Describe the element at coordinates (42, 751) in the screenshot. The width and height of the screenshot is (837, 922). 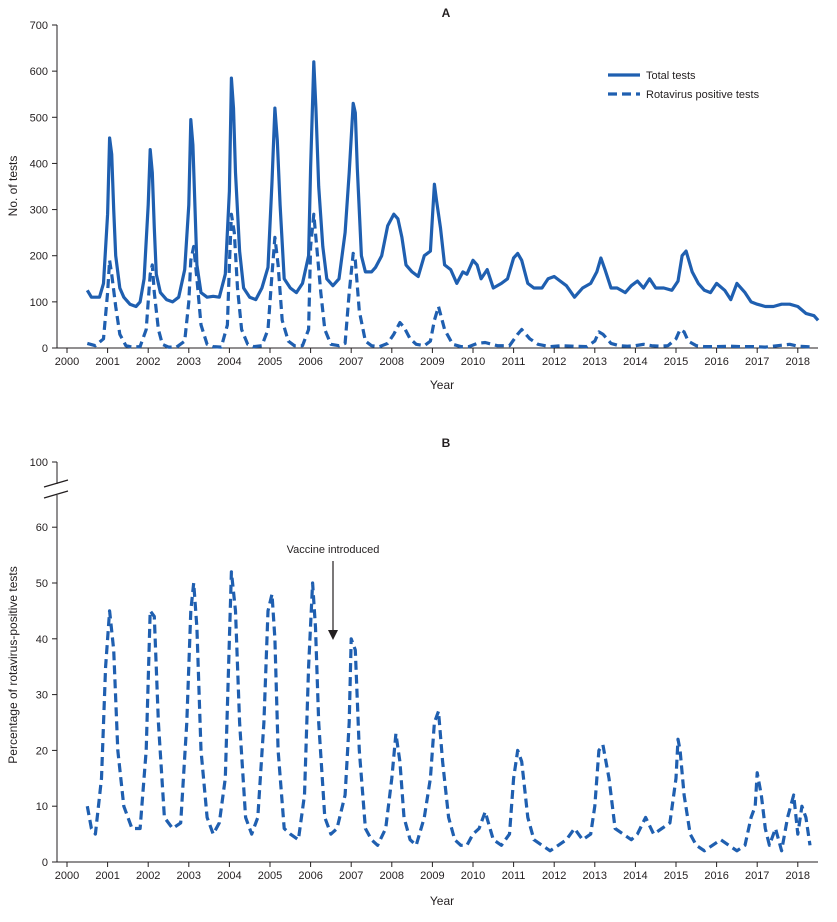
I see `panel-b-y-tick-label: 20` at that location.